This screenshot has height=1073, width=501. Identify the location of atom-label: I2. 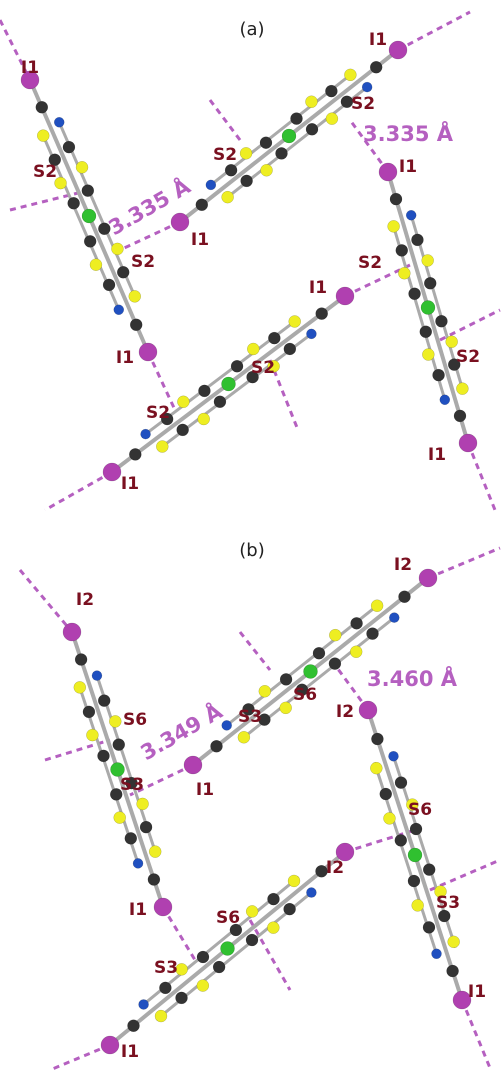
(85, 600).